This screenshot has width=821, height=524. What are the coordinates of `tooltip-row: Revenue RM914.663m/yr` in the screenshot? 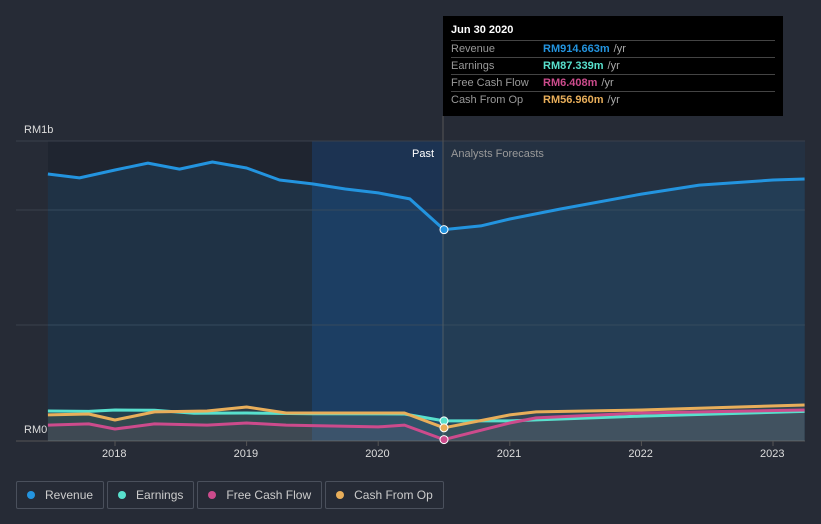 It's located at (613, 48).